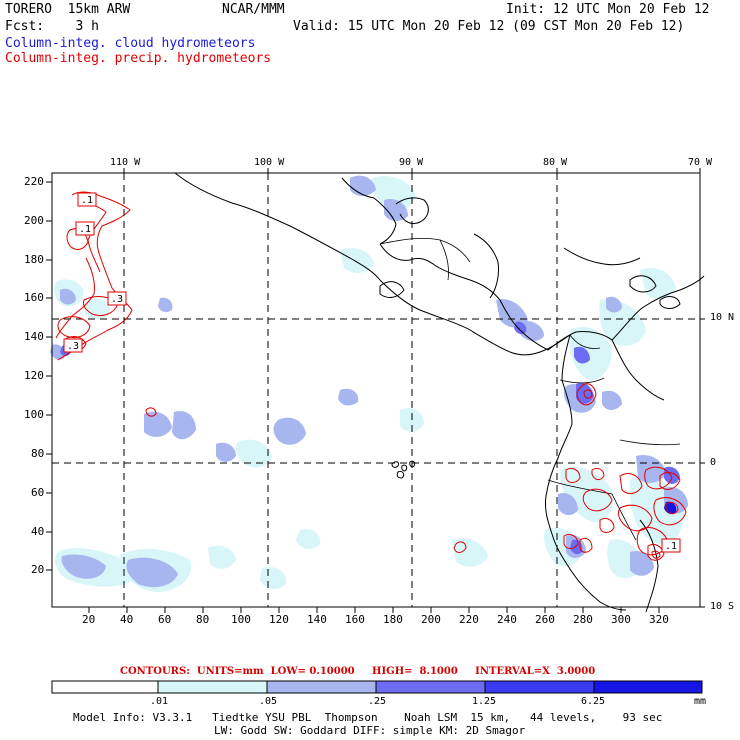 The image size is (740, 740). Describe the element at coordinates (34, 181) in the screenshot. I see `y-tick: 220` at that location.